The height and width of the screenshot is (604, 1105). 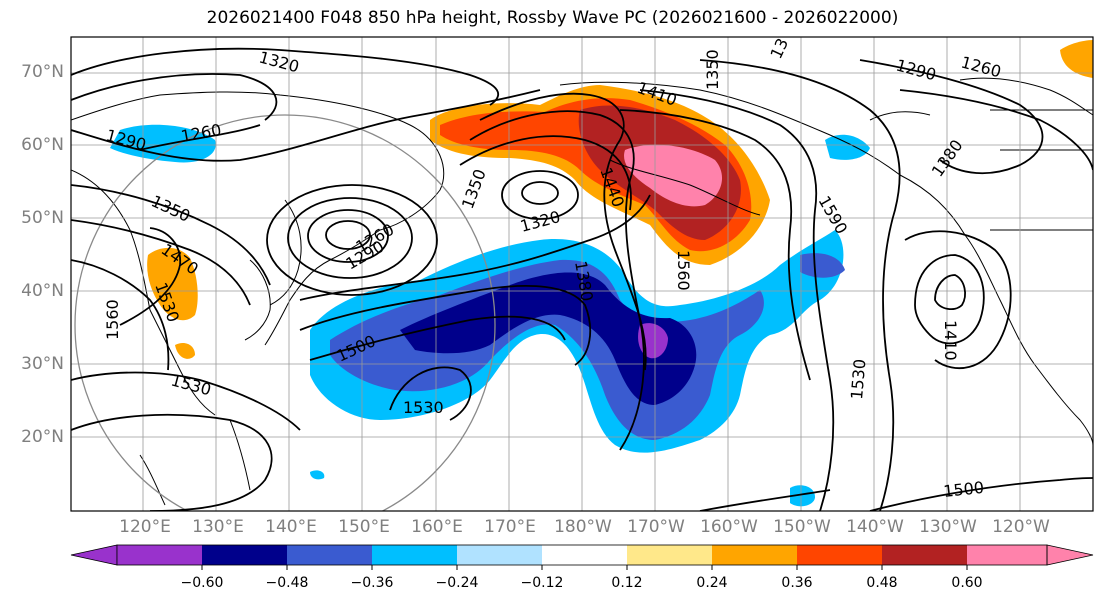 I want to click on lat-label: 60°N, so click(x=42, y=145).